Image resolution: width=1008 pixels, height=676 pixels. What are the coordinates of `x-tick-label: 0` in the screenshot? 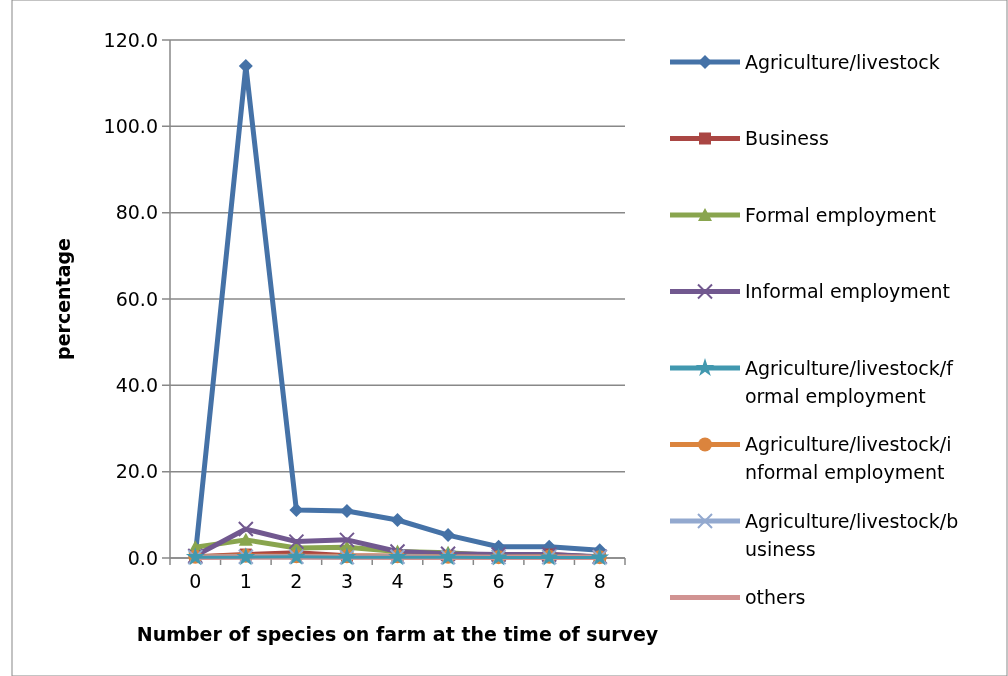 It's located at (195, 581).